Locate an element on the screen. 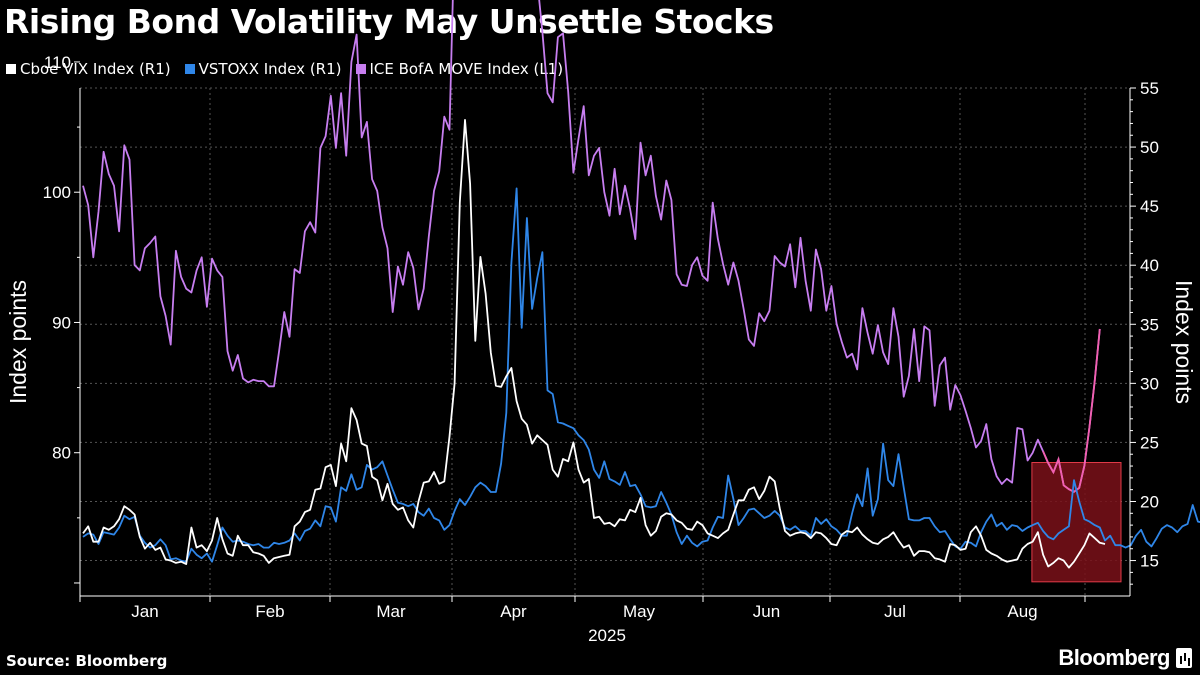 The image size is (1200, 675). right-tick-label: 20 is located at coordinates (1149, 501).